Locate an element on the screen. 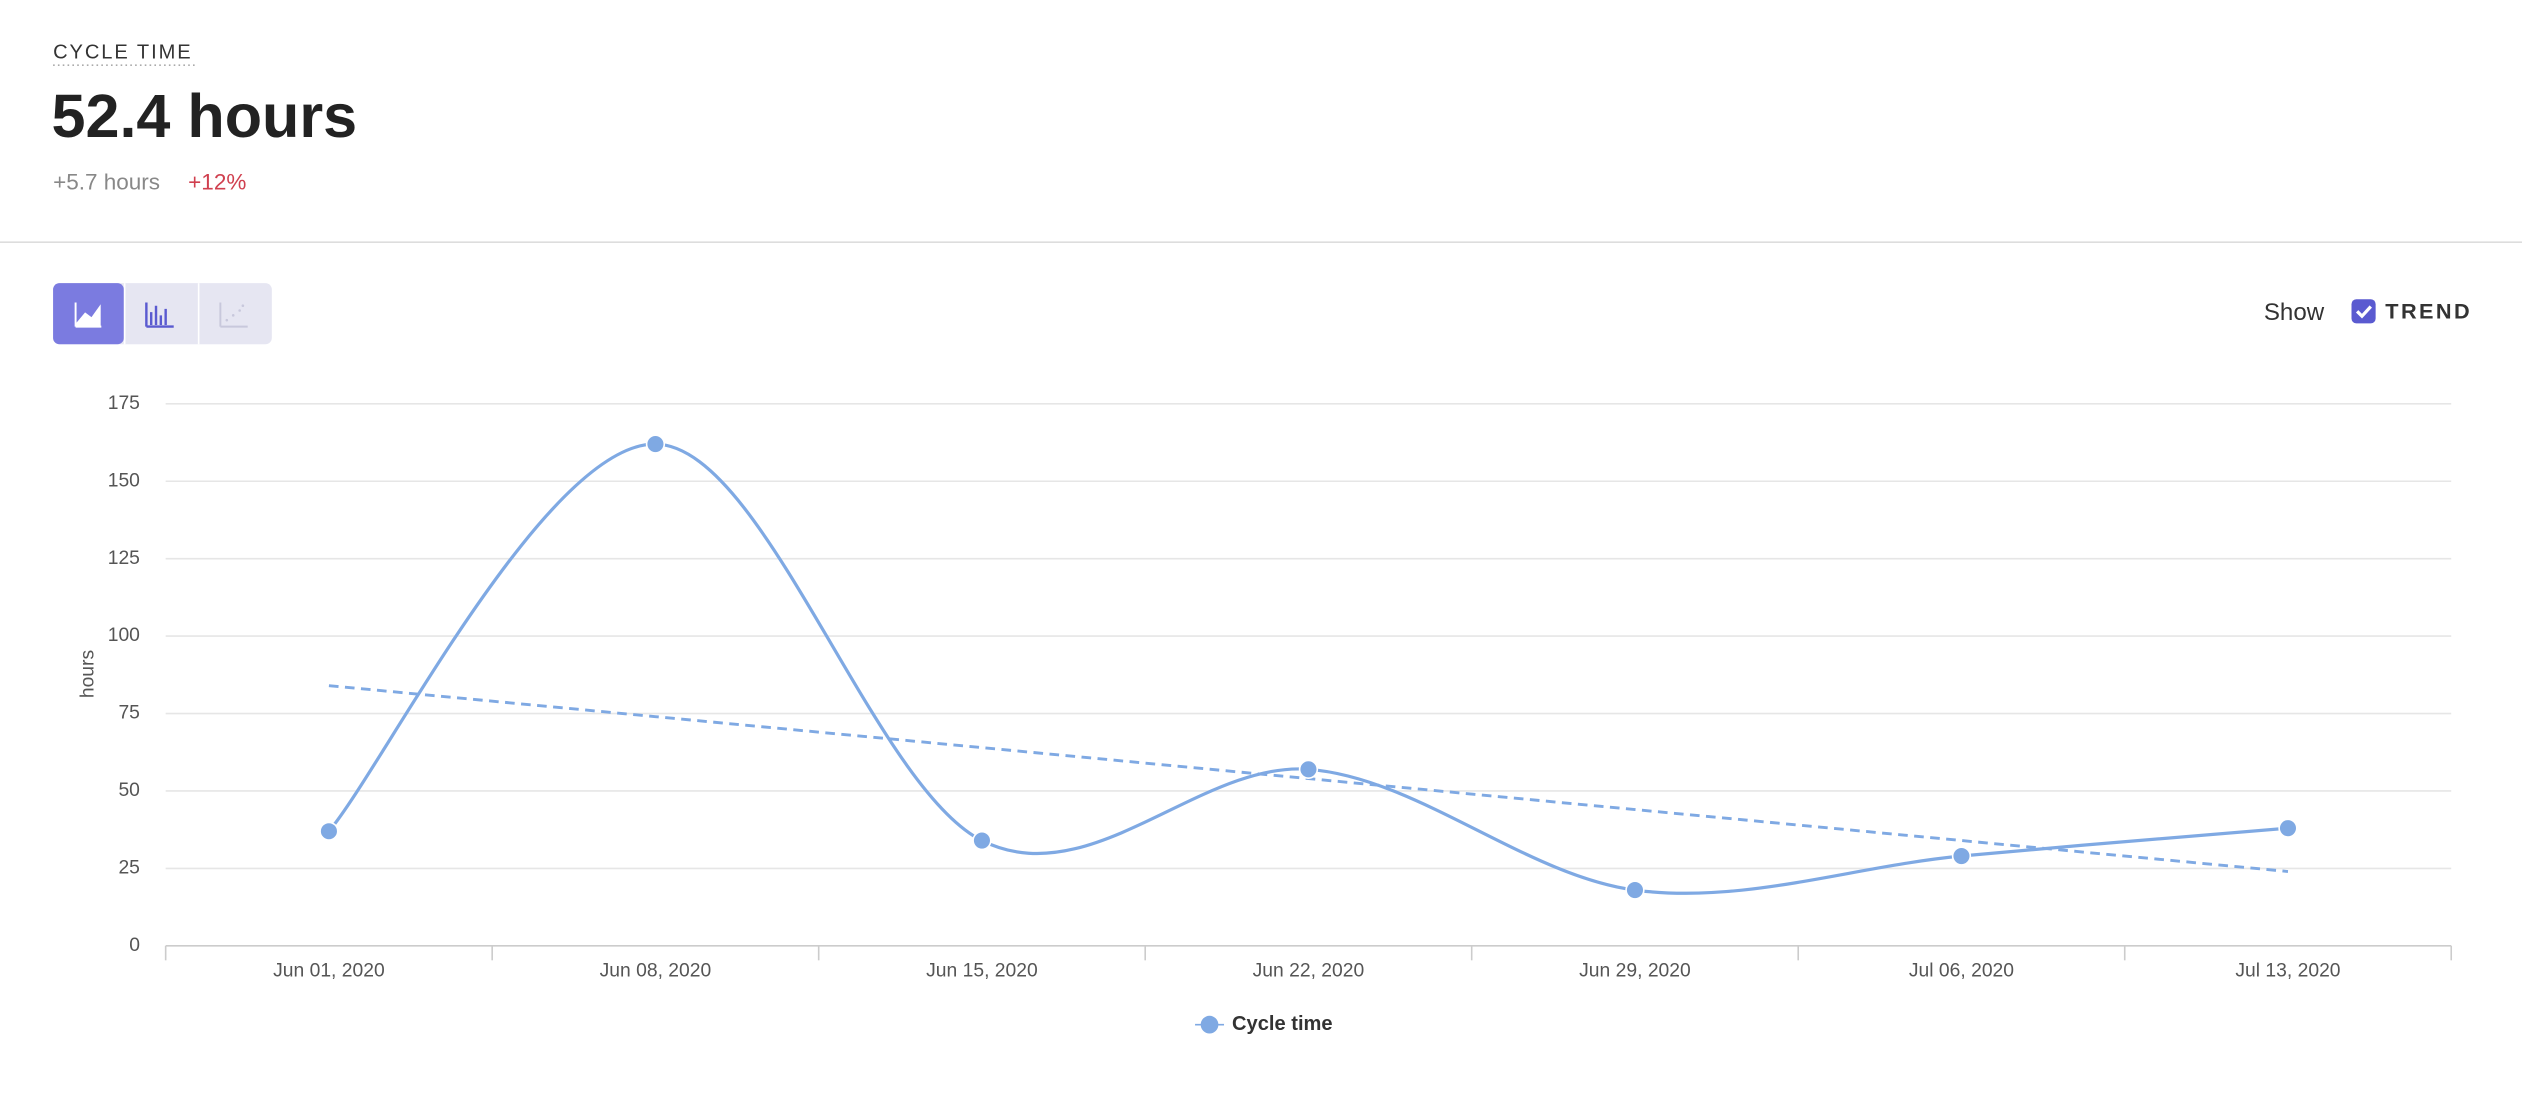 The width and height of the screenshot is (2522, 1110). show-label: Show is located at coordinates (2294, 312).